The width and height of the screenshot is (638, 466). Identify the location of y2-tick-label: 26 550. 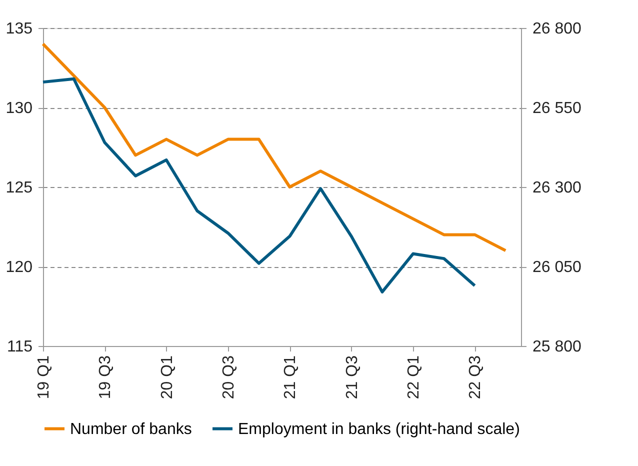
(557, 108).